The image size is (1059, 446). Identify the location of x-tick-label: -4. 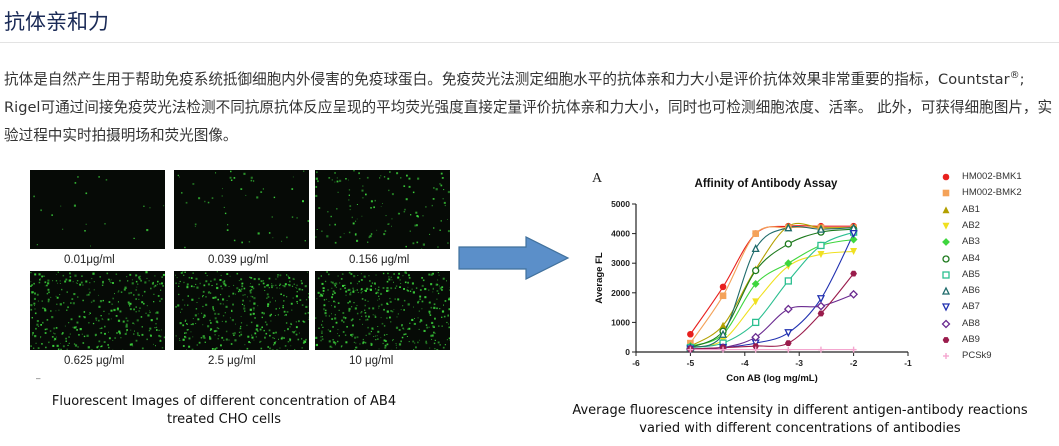
(745, 363).